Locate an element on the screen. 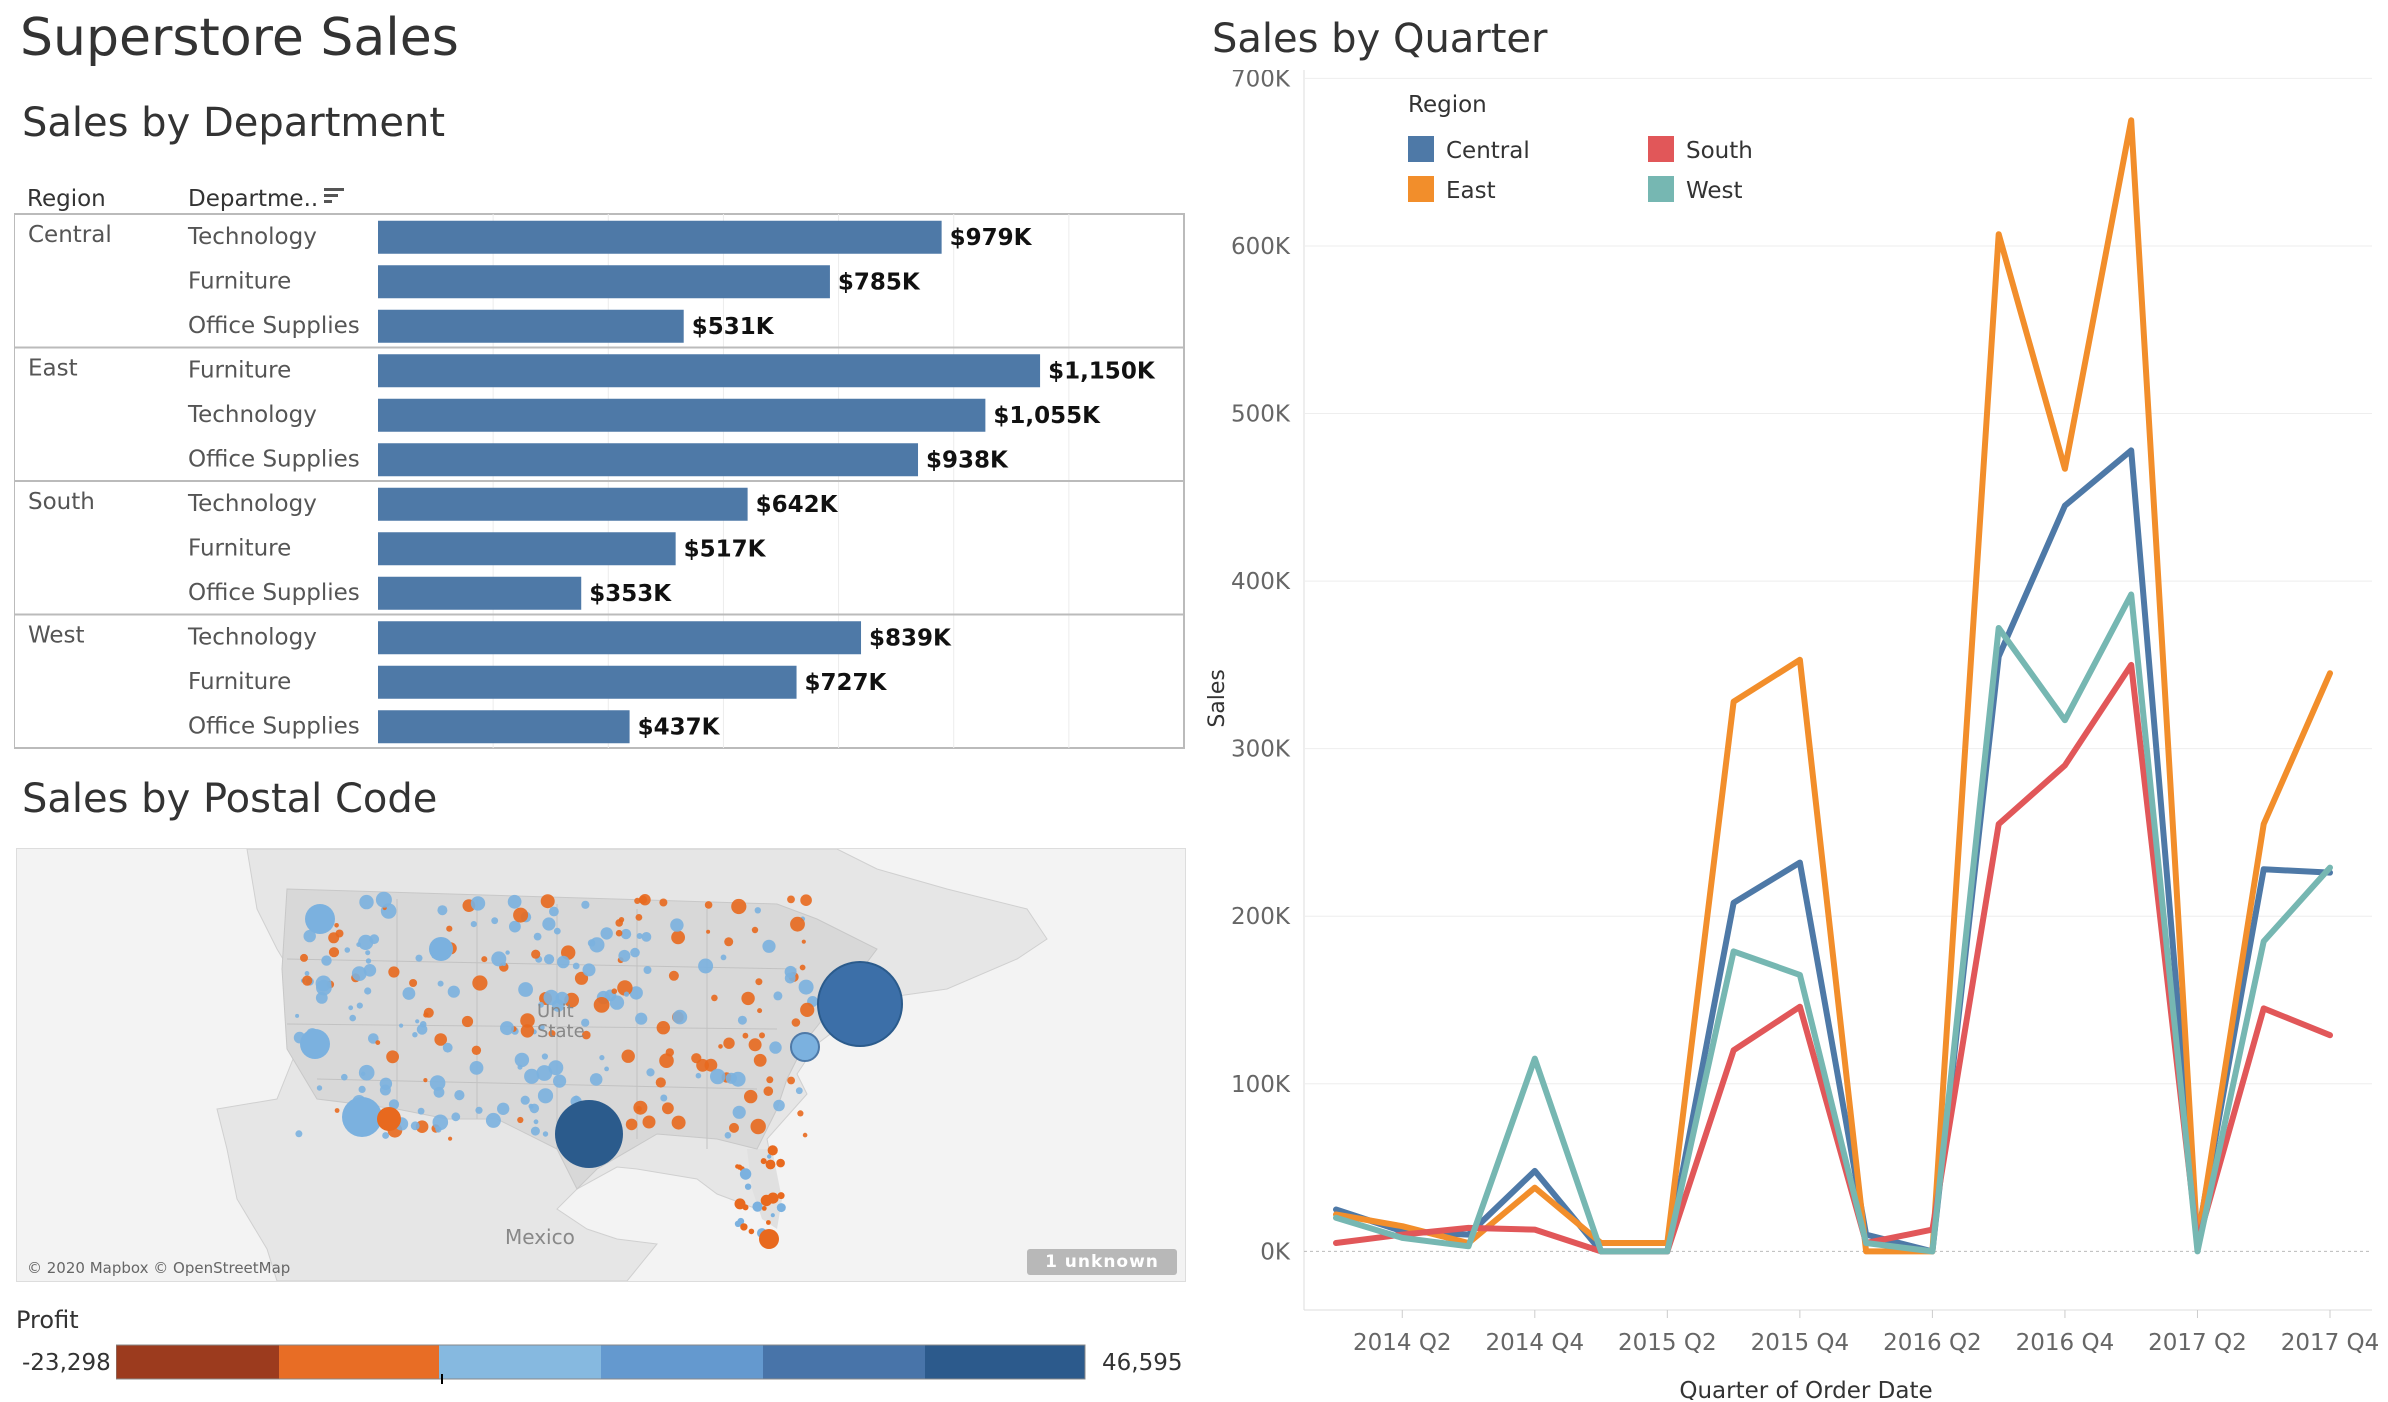  profit-legend-max: 46,595 is located at coordinates (1142, 1363).